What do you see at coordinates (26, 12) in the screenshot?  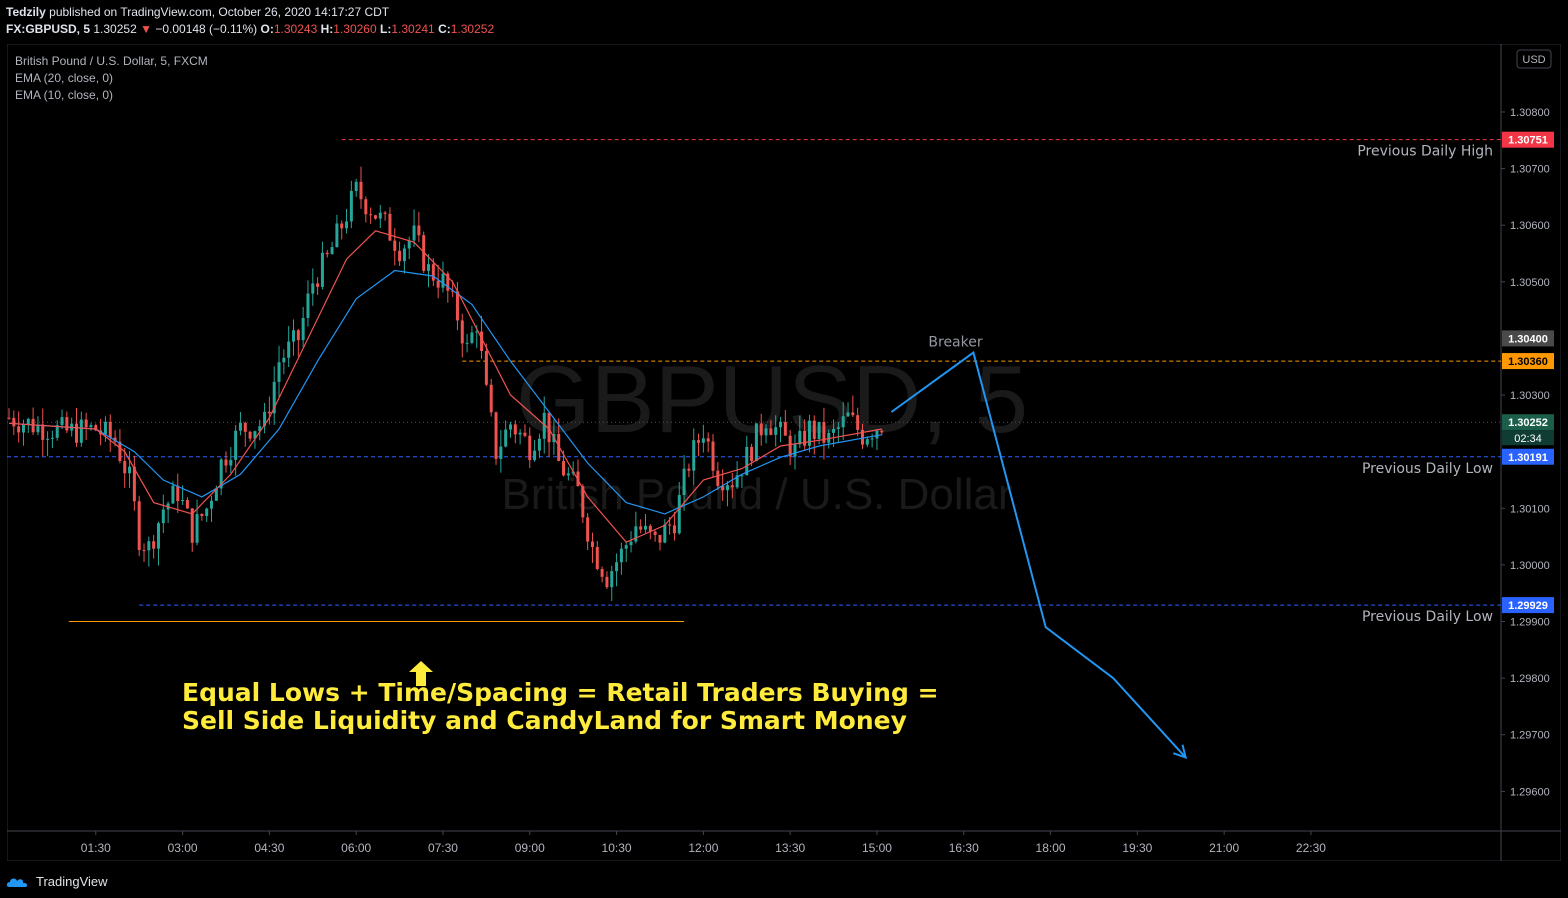 I see `author-name: Tedzily` at bounding box center [26, 12].